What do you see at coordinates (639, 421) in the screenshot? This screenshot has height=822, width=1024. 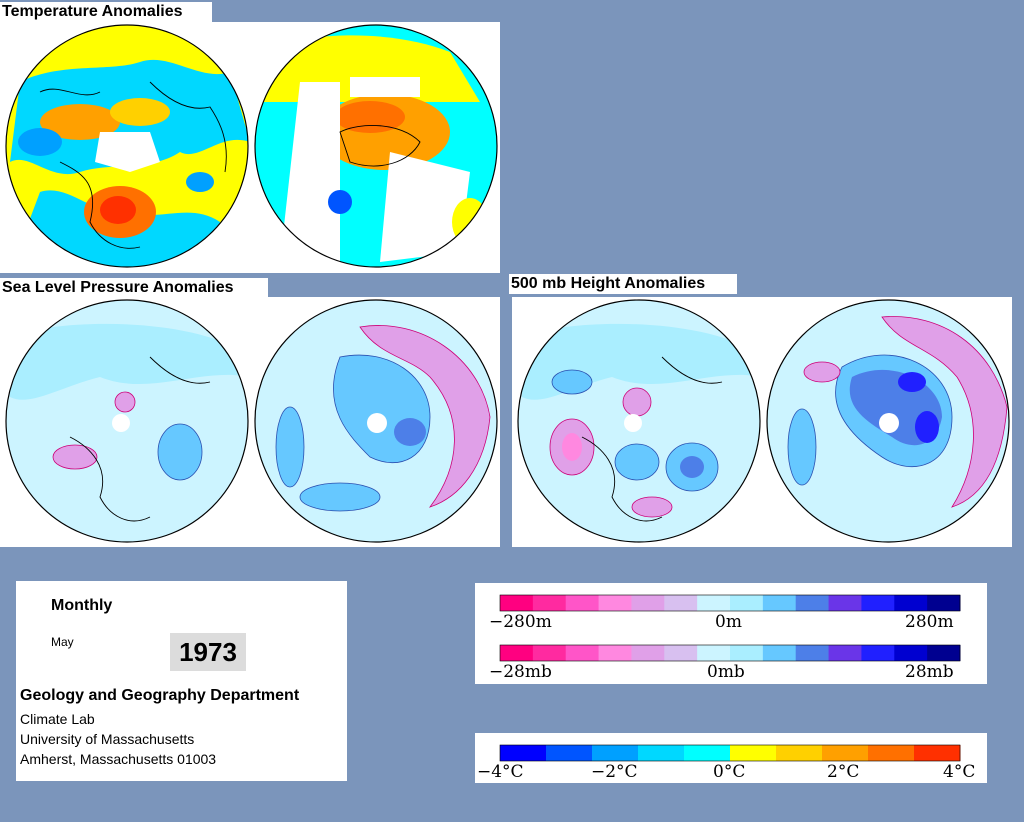 I see `height-nh-globe` at bounding box center [639, 421].